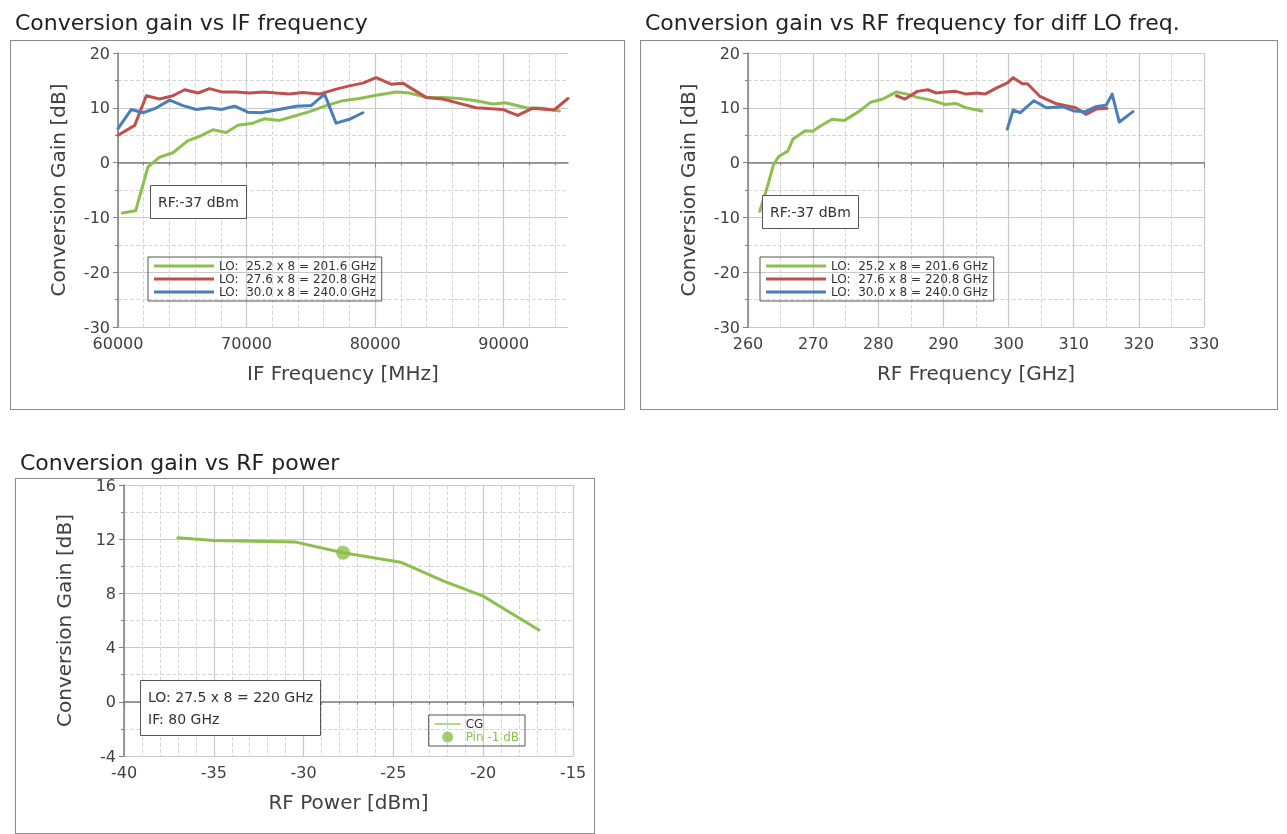 This screenshot has height=834, width=1287. What do you see at coordinates (110, 593) in the screenshot?
I see `y-tick-label: 8` at bounding box center [110, 593].